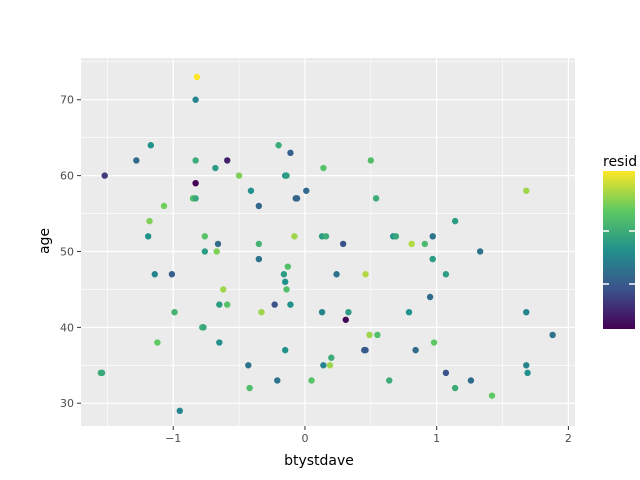 This screenshot has width=640, height=480. I want to click on x-axis-title: btystdave, so click(319, 461).